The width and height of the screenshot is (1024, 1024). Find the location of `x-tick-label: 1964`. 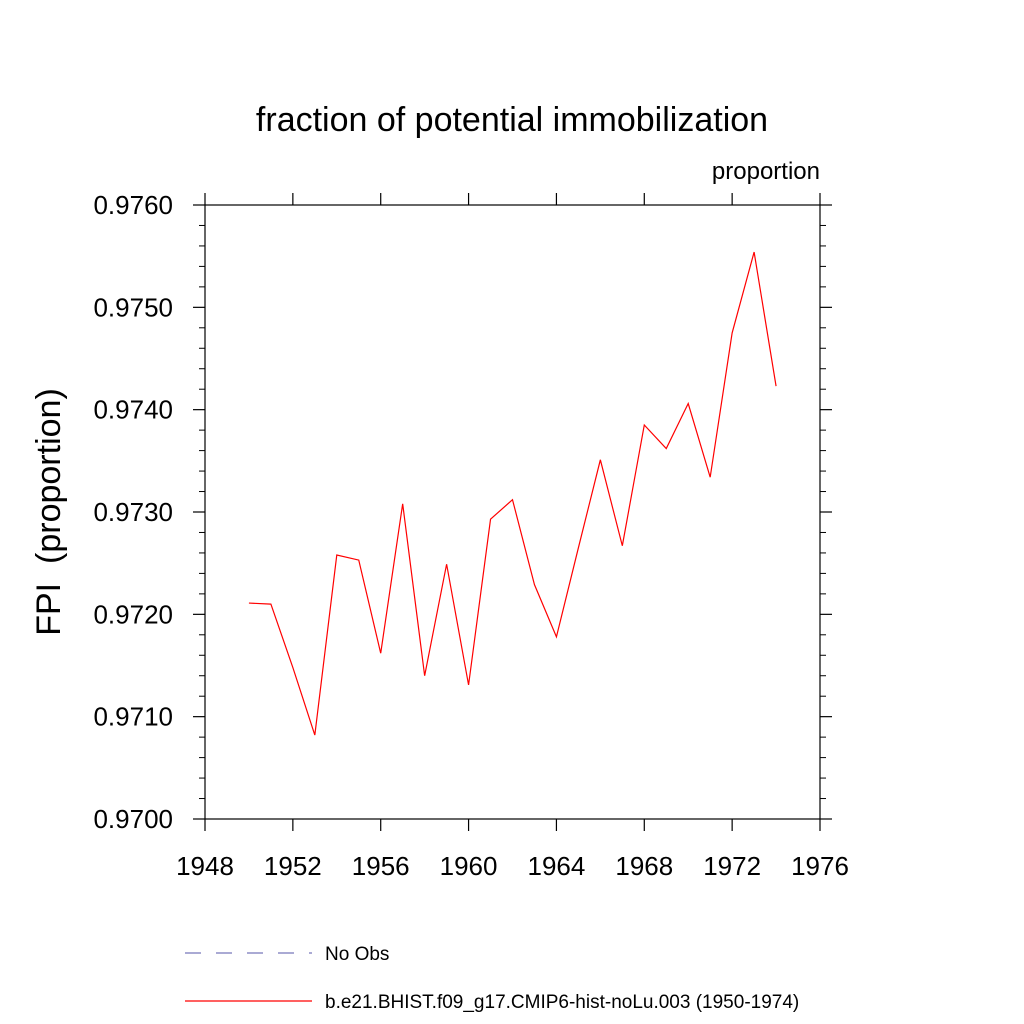

x-tick-label: 1964 is located at coordinates (557, 866).